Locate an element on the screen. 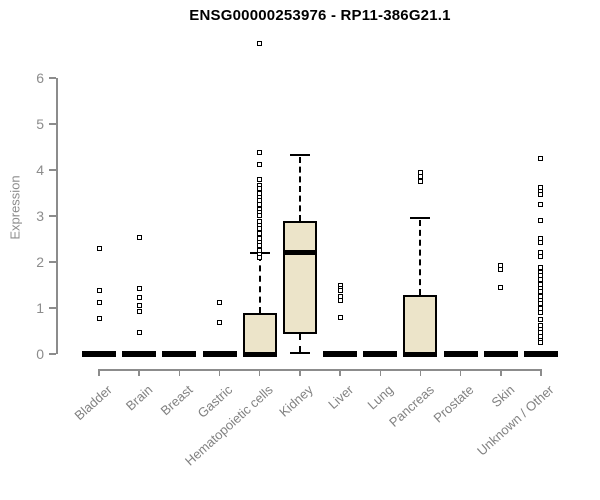  y-tick-label: 0 is located at coordinates (40, 354).